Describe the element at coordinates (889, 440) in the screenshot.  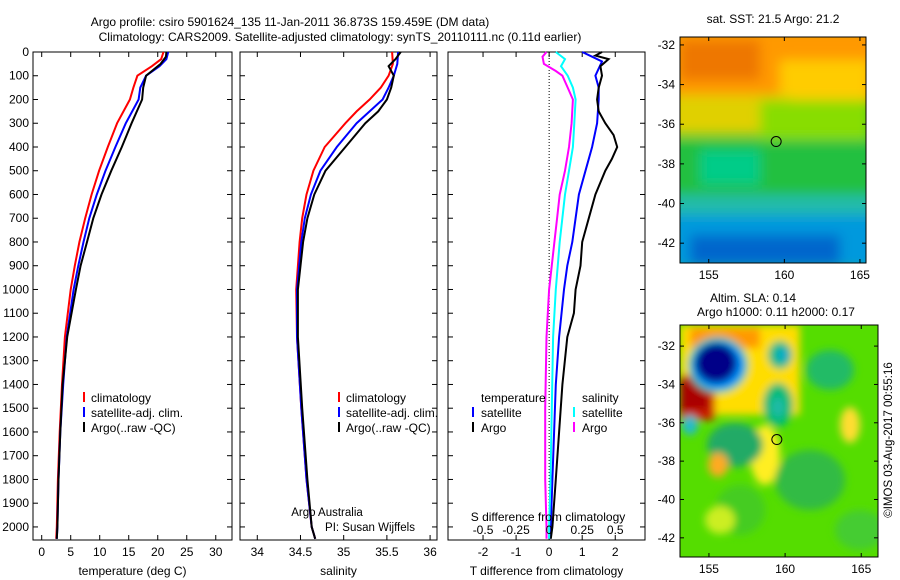
I see `copyright-label: ©IMOS 03-Aug-2017 00:55:16` at that location.